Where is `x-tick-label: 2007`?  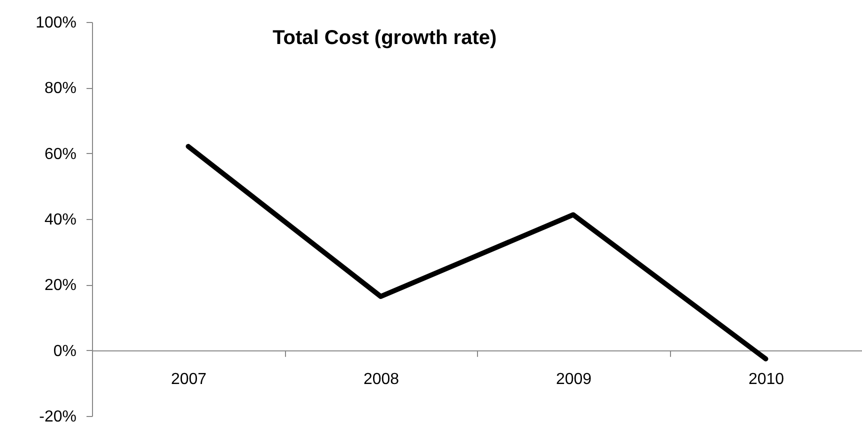
x-tick-label: 2007 is located at coordinates (188, 379).